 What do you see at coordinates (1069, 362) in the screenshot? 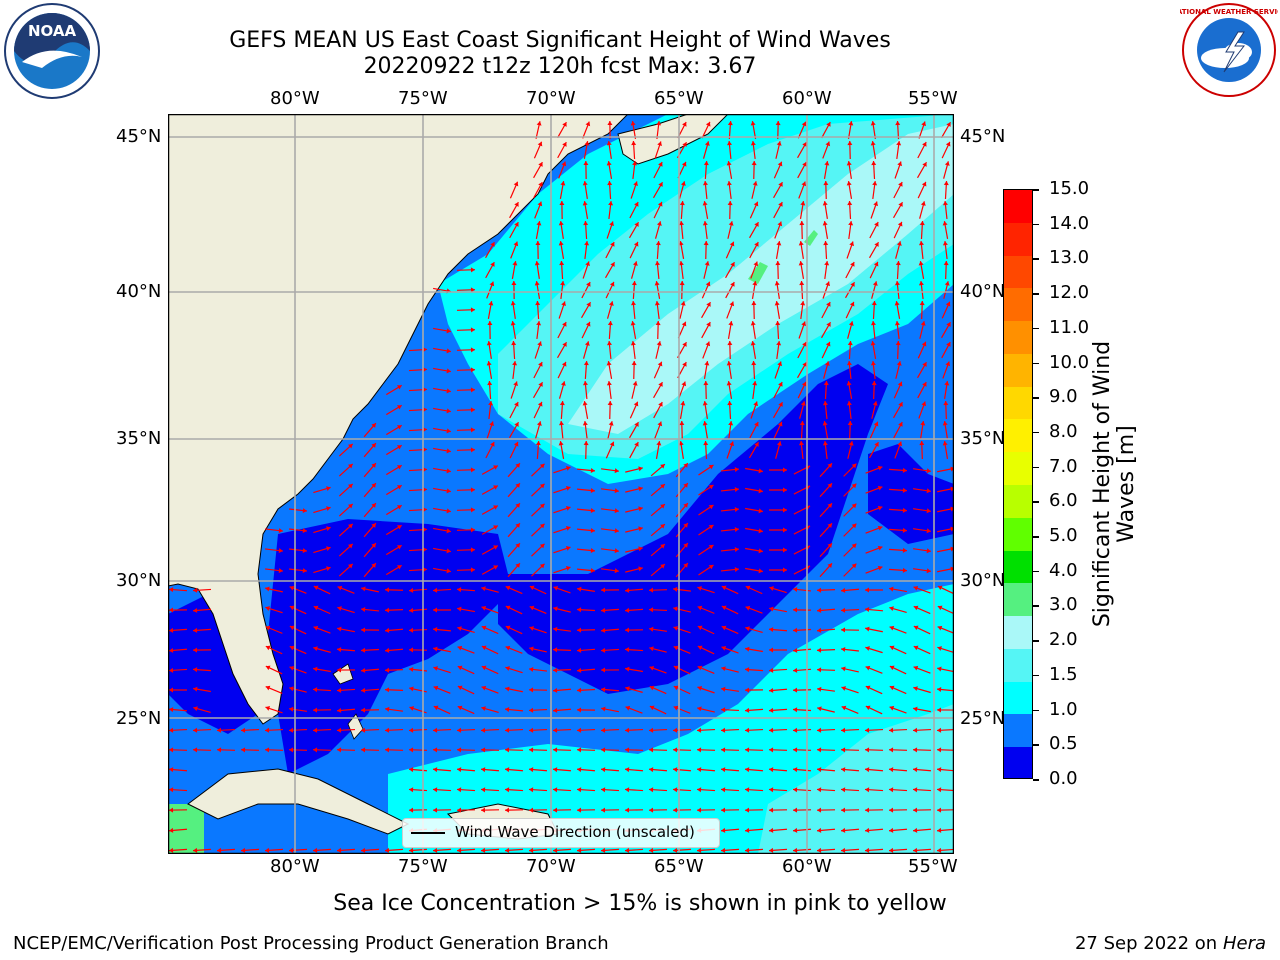
I see `colorbar-tick-label: 10.0` at bounding box center [1069, 362].